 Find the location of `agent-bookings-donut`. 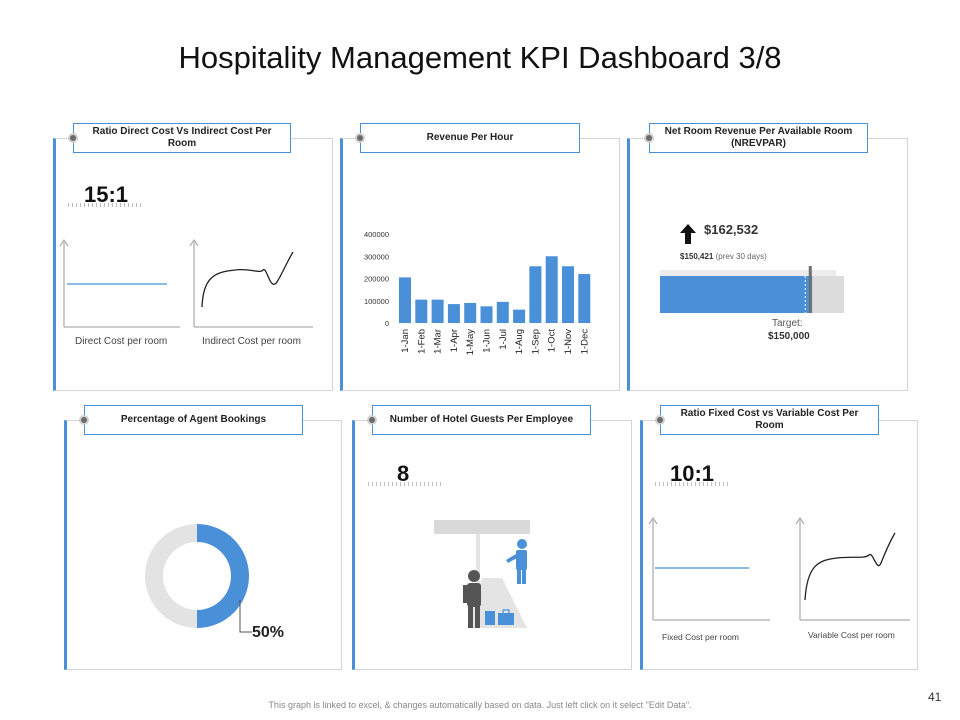

agent-bookings-donut is located at coordinates (197, 576).